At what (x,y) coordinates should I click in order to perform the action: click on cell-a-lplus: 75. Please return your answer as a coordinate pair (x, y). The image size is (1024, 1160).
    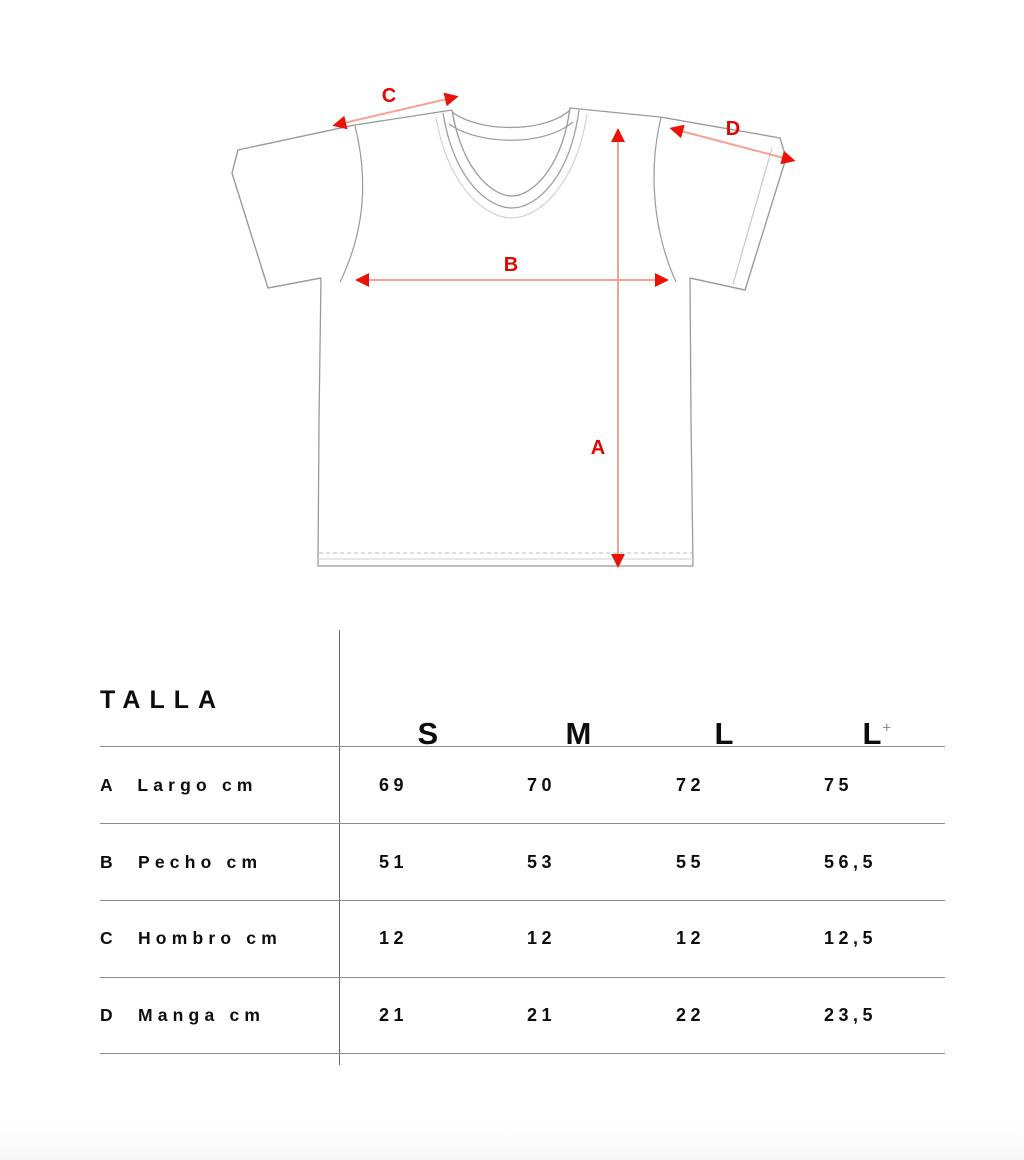
    Looking at the image, I should click on (839, 785).